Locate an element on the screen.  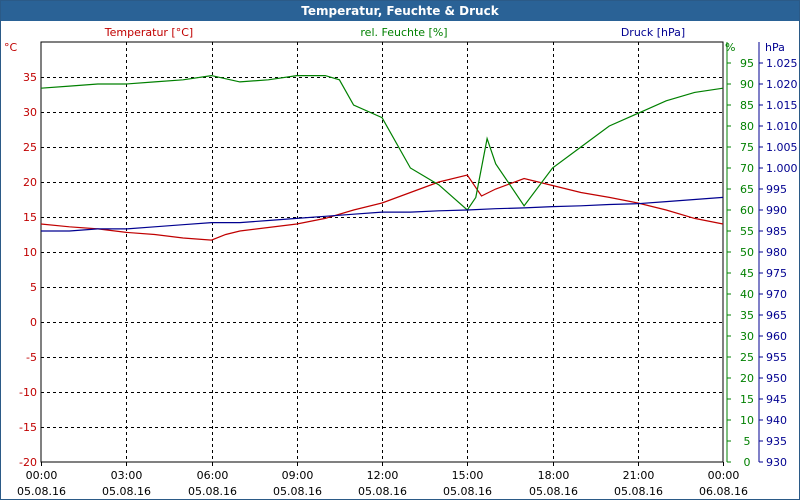
pressure-tick-label: 935 is located at coordinates (776, 441).